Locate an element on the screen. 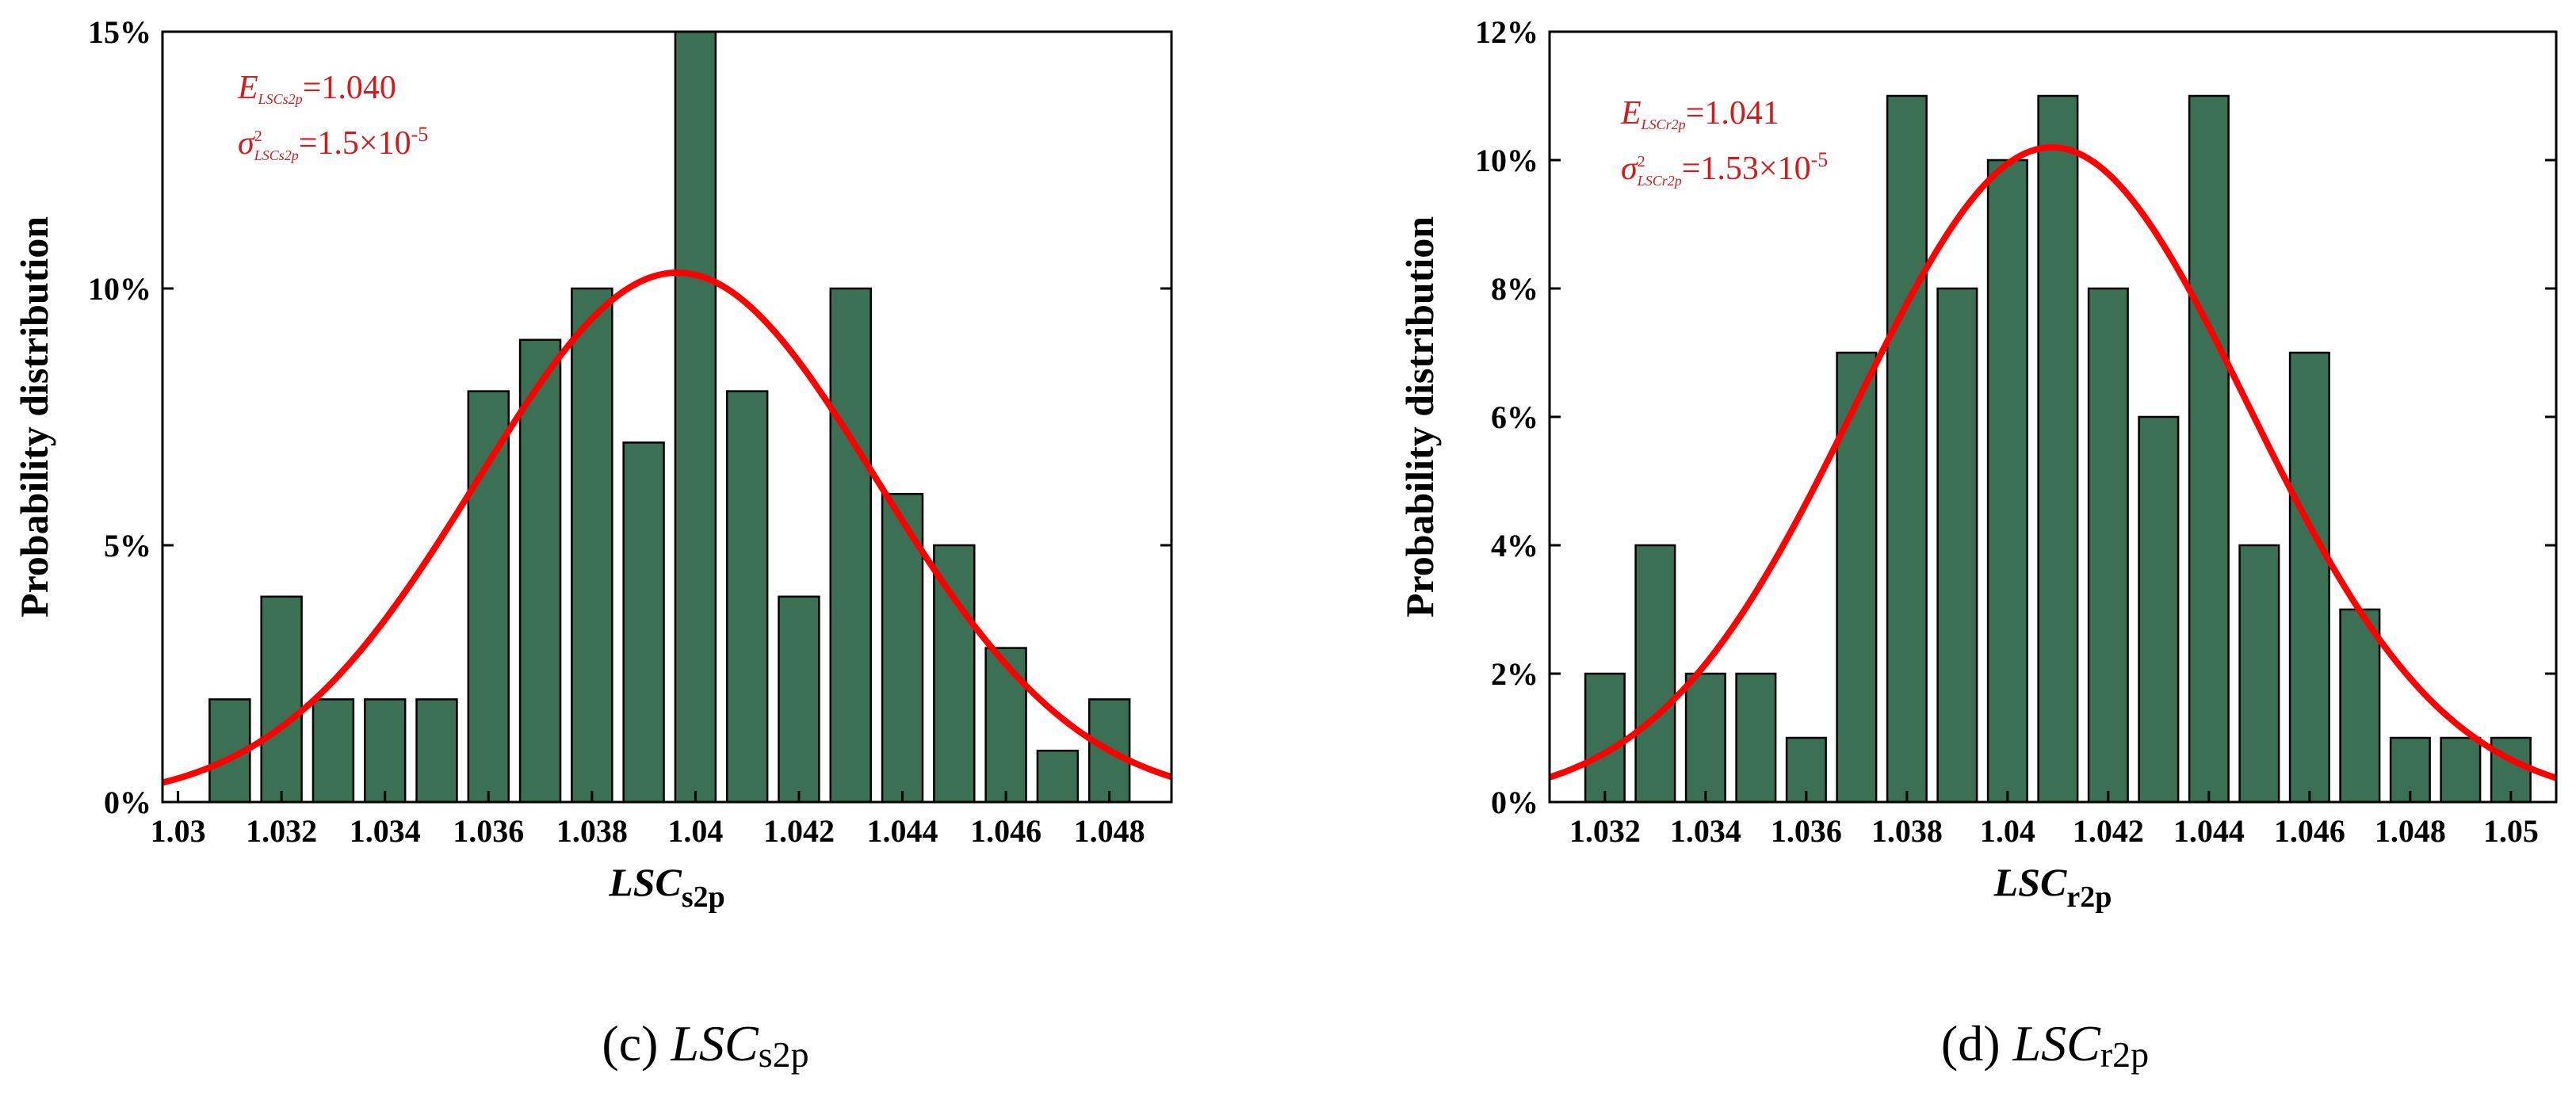 This screenshot has height=1104, width=2576. y-tick-label: 2% is located at coordinates (1514, 674).